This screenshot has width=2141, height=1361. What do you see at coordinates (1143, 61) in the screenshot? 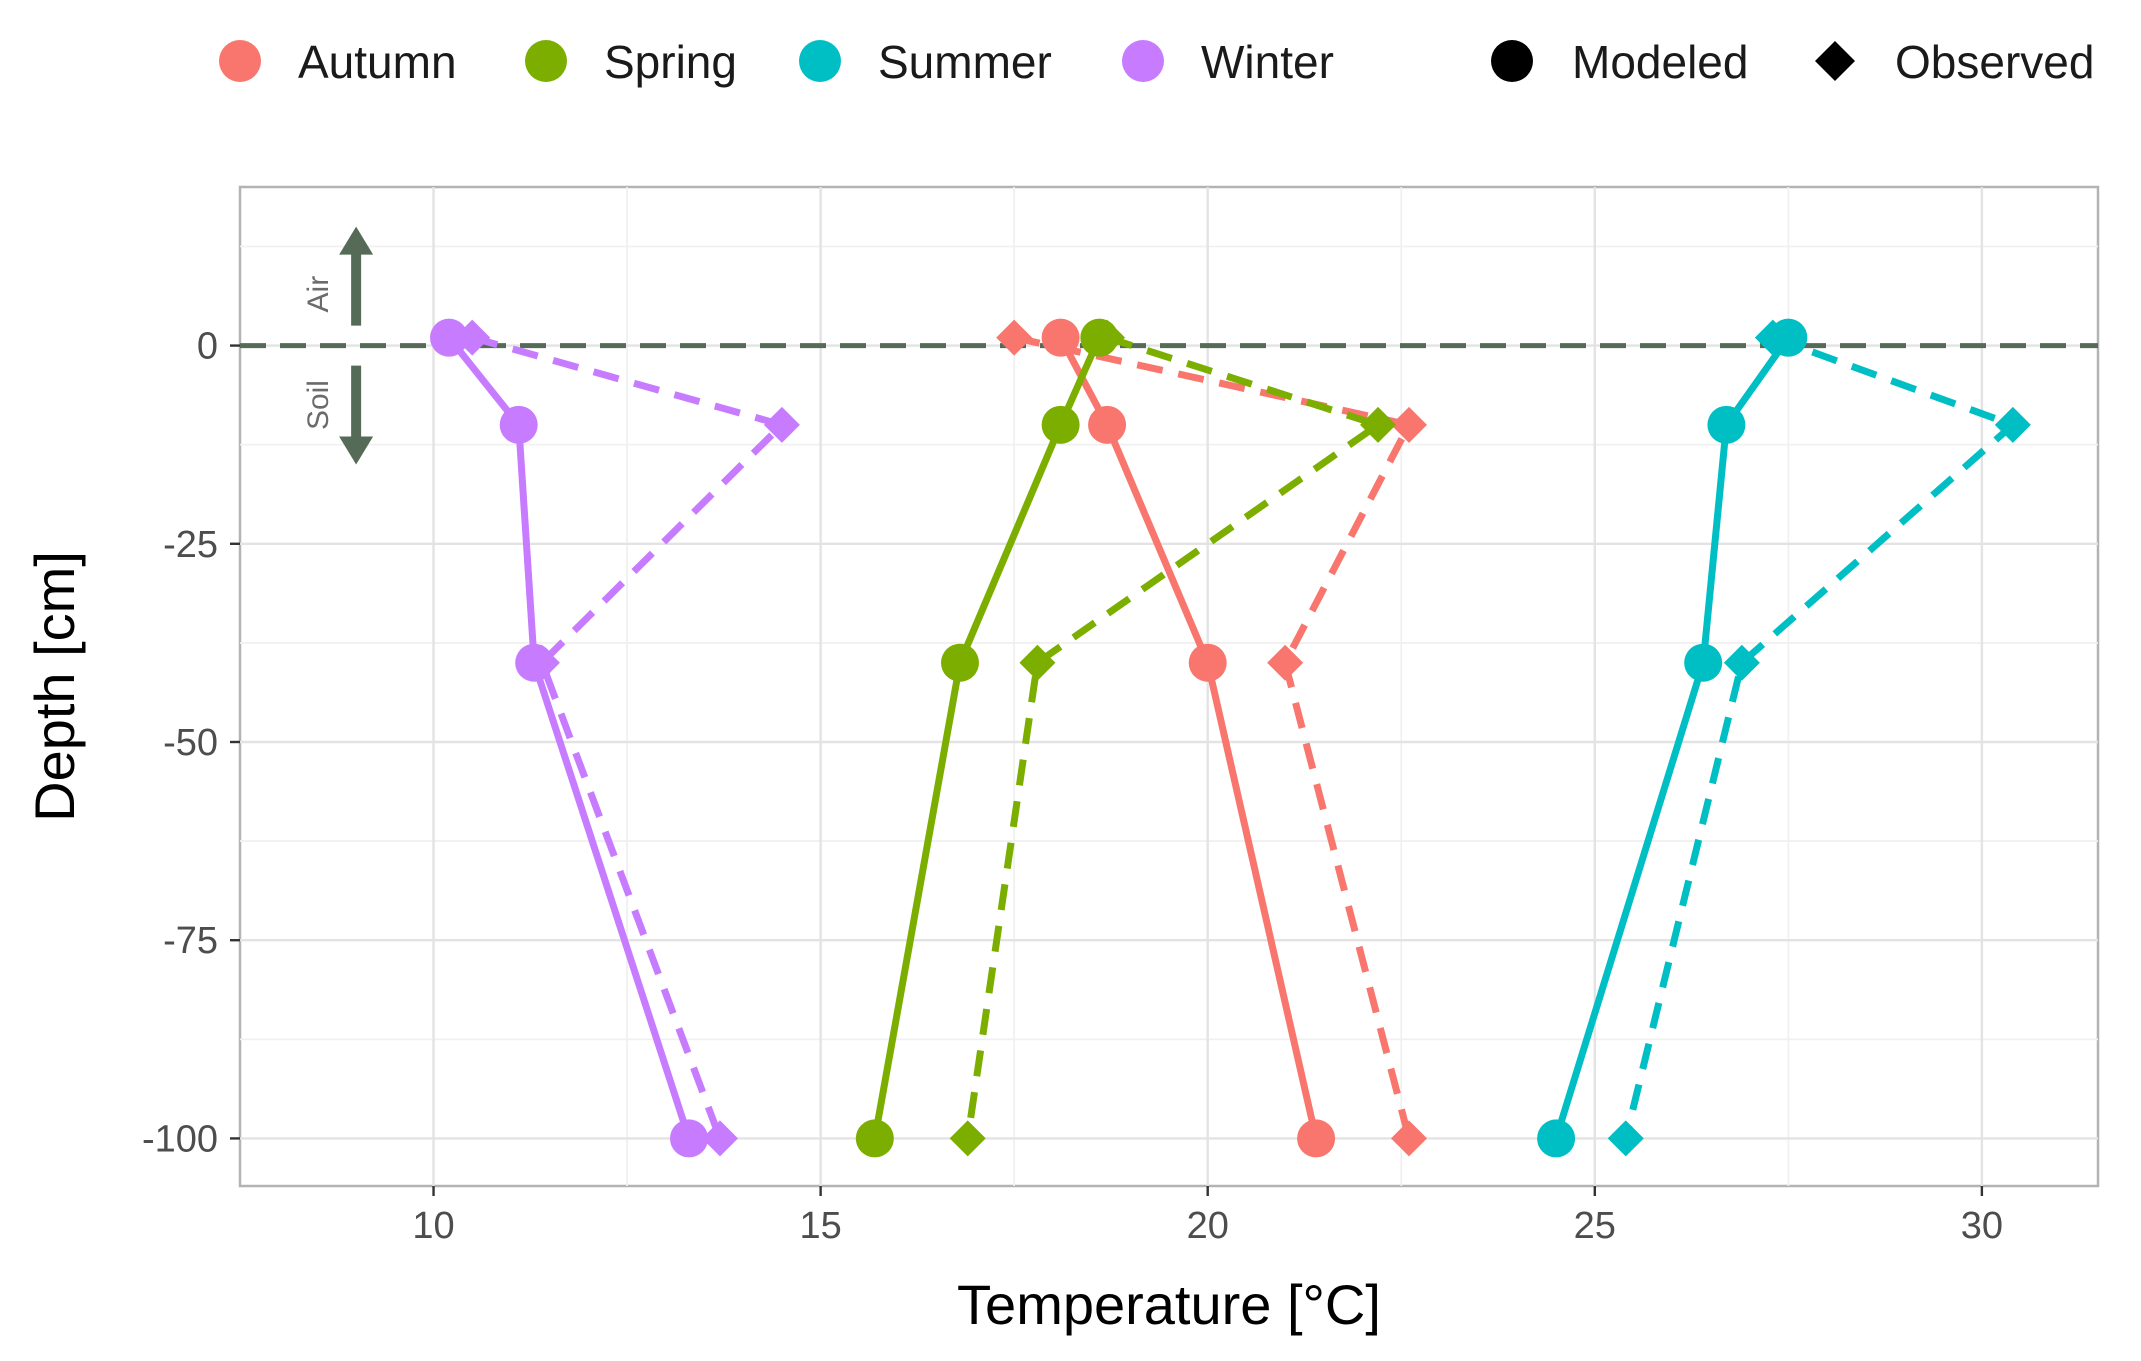
I see `legend-winter-swatch` at bounding box center [1143, 61].